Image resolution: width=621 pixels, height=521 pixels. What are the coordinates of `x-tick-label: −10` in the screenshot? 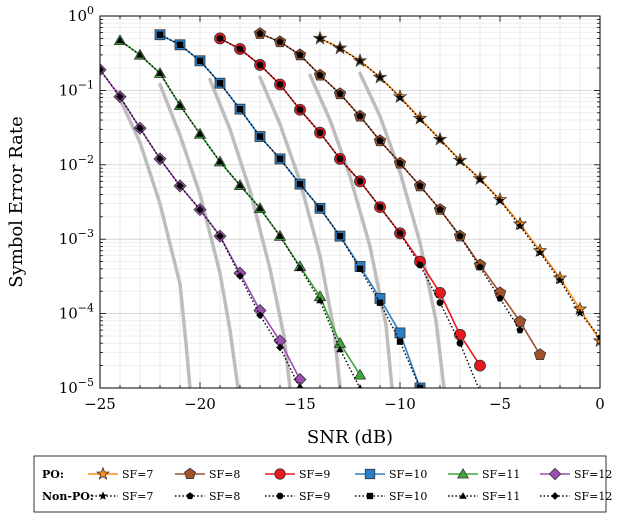 It's located at (400, 404).